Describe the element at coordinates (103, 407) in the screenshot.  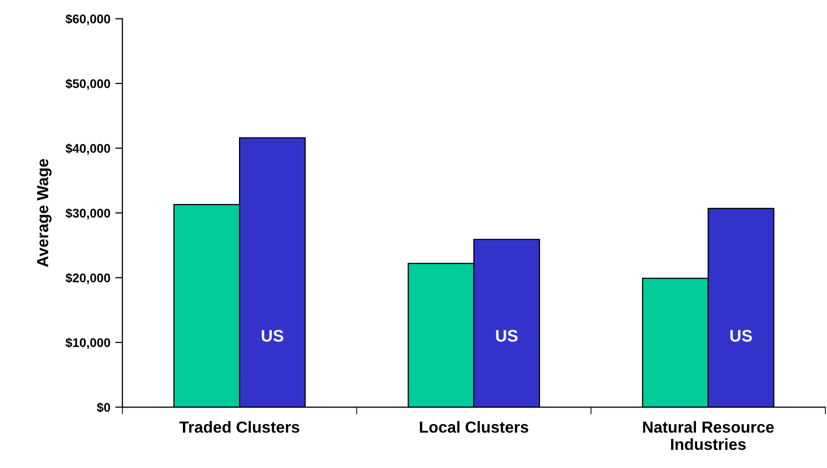
I see `y-tick-label: $0` at that location.